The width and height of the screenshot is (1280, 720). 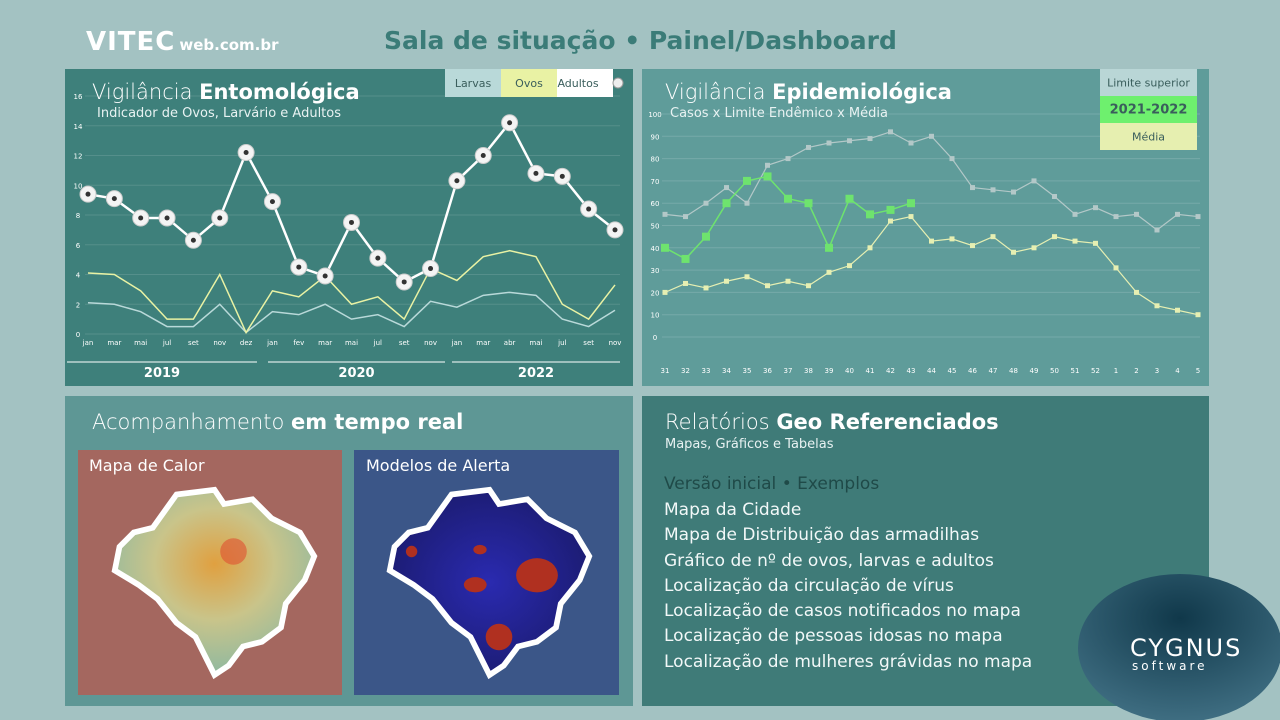 I want to click on x-tick-label: abr, so click(x=510, y=343).